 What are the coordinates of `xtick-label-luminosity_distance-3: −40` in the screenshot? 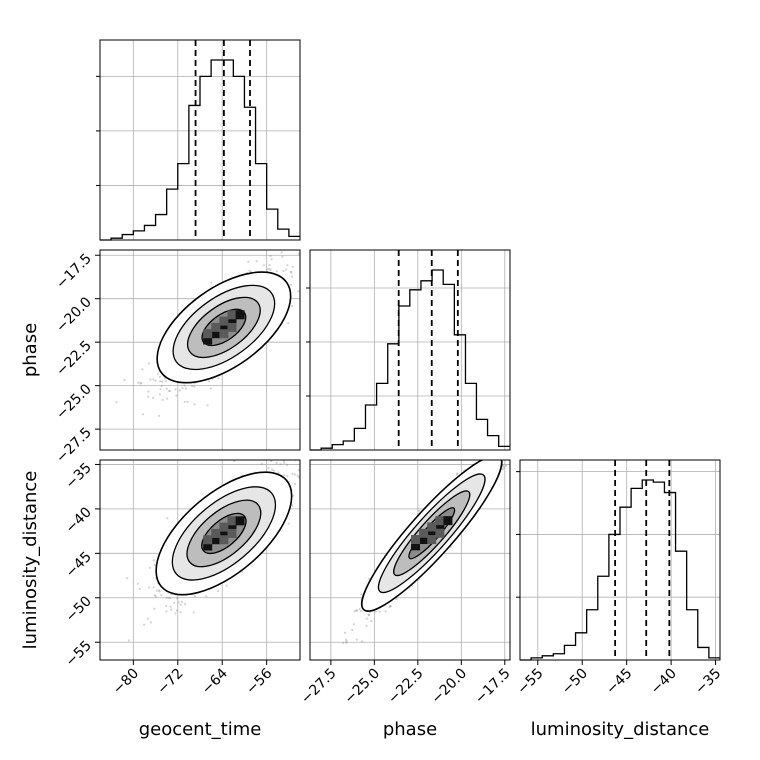 It's located at (664, 682).